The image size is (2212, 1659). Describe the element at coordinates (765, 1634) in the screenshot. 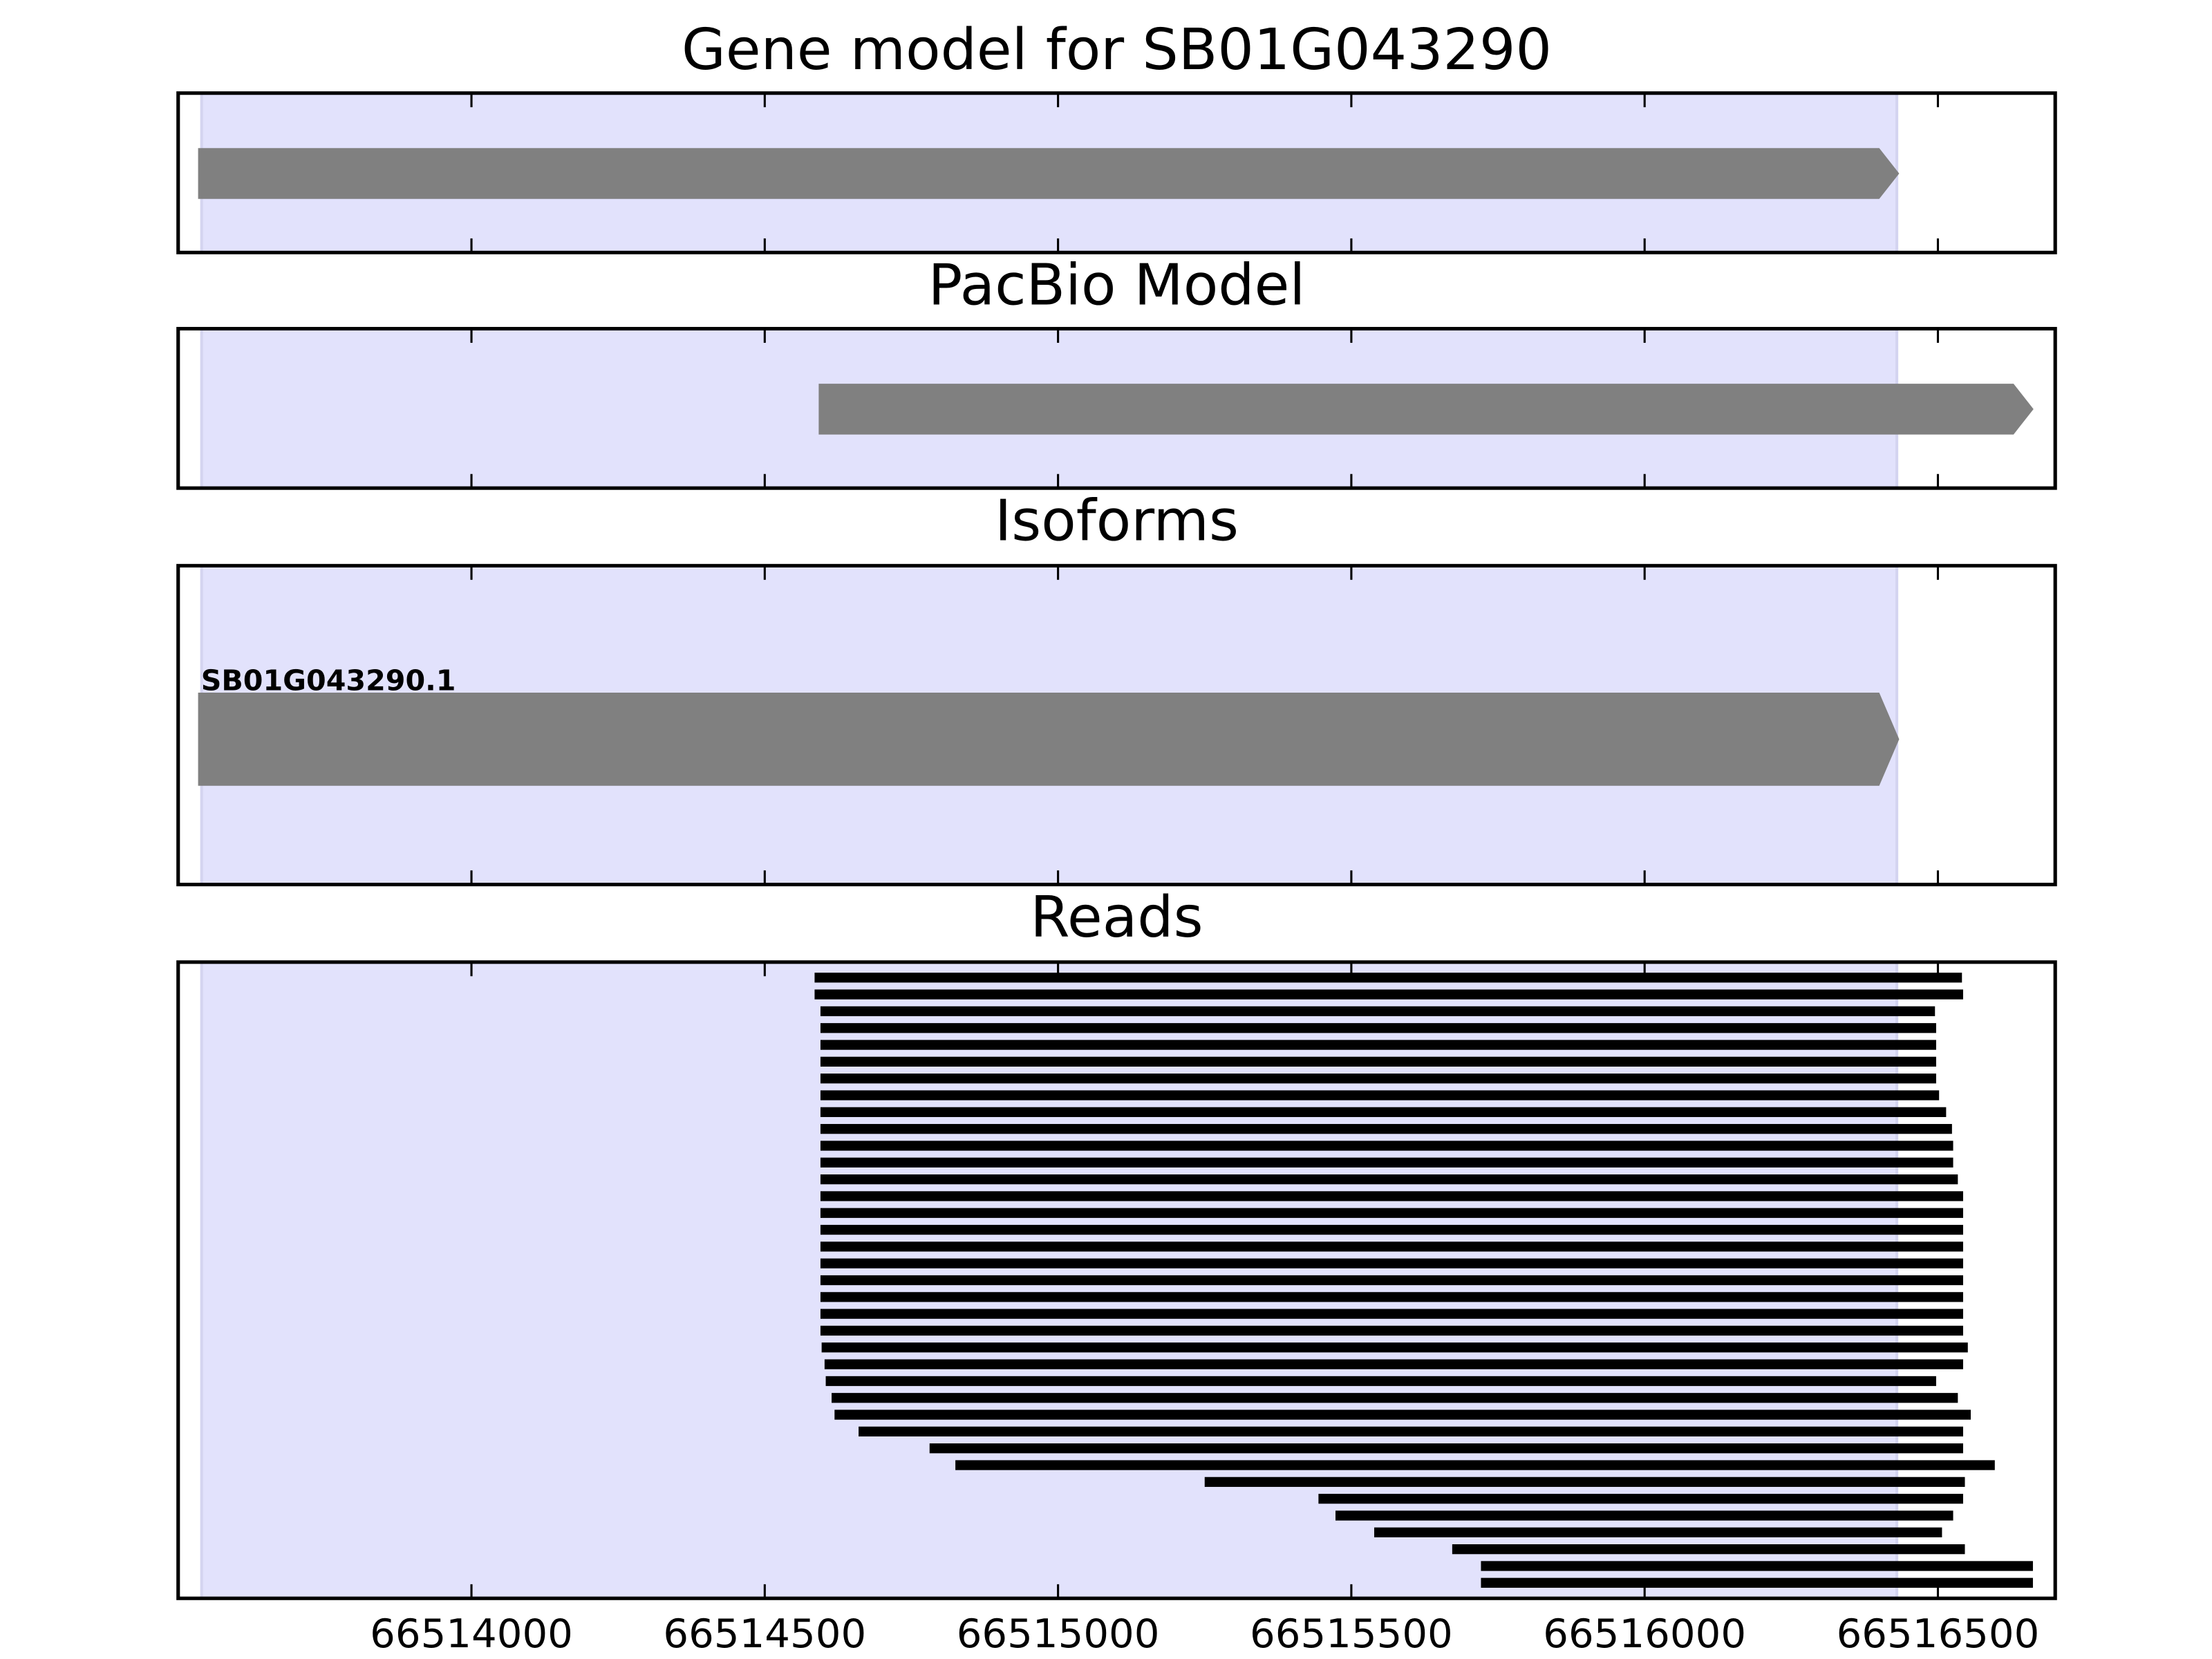

I see `x-tick-label: 66514500` at that location.